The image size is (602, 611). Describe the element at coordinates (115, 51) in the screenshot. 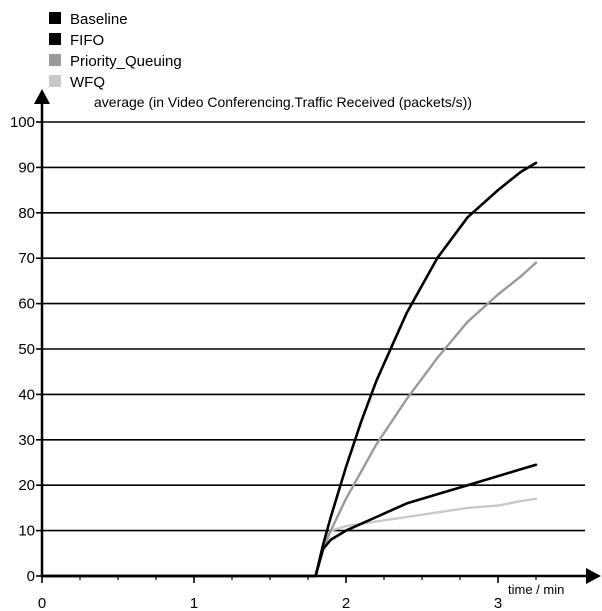

I see `legend: Baseline FIFO Priority_Queuing WFQ` at that location.